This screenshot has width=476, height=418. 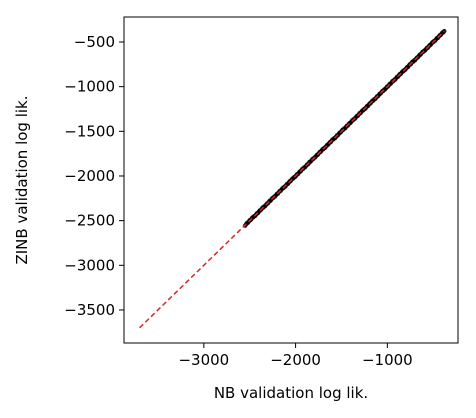 I want to click on y-axis-ticks: −3500 −3000 −2500 −2000 −1500 −1000 −500, so click(x=94, y=176).